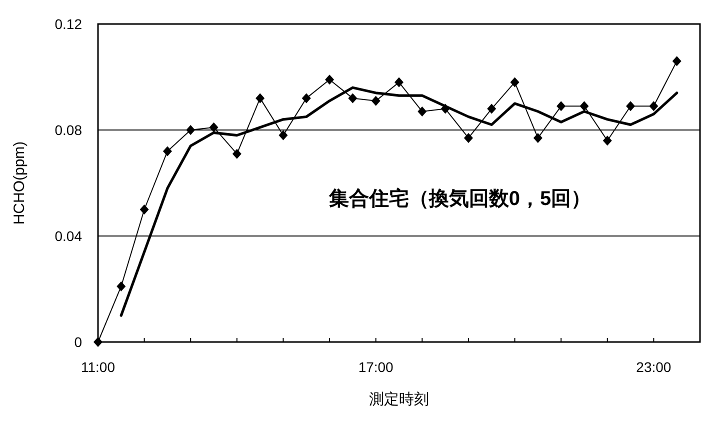 The width and height of the screenshot is (710, 430). I want to click on x-tick-label: 23:00, so click(654, 367).